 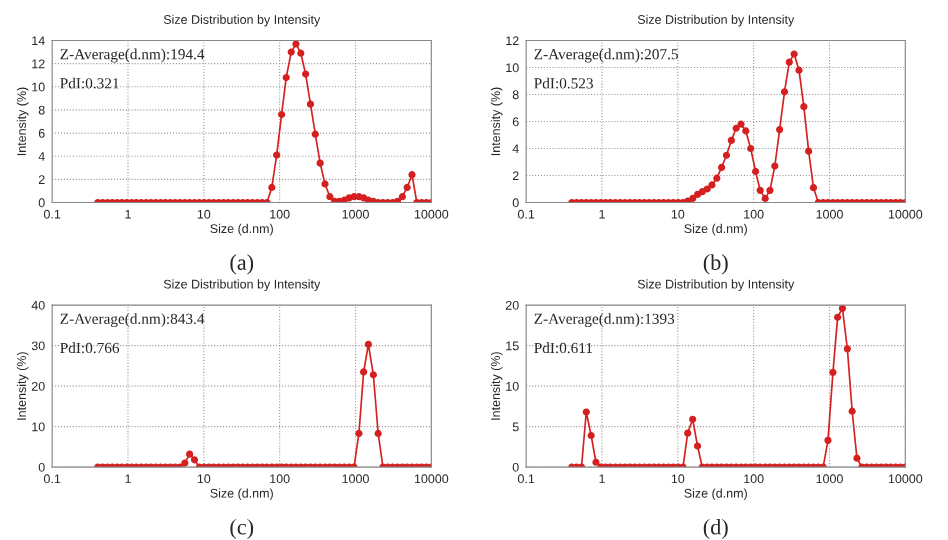 What do you see at coordinates (715, 264) in the screenshot?
I see `text: (b)` at bounding box center [715, 264].